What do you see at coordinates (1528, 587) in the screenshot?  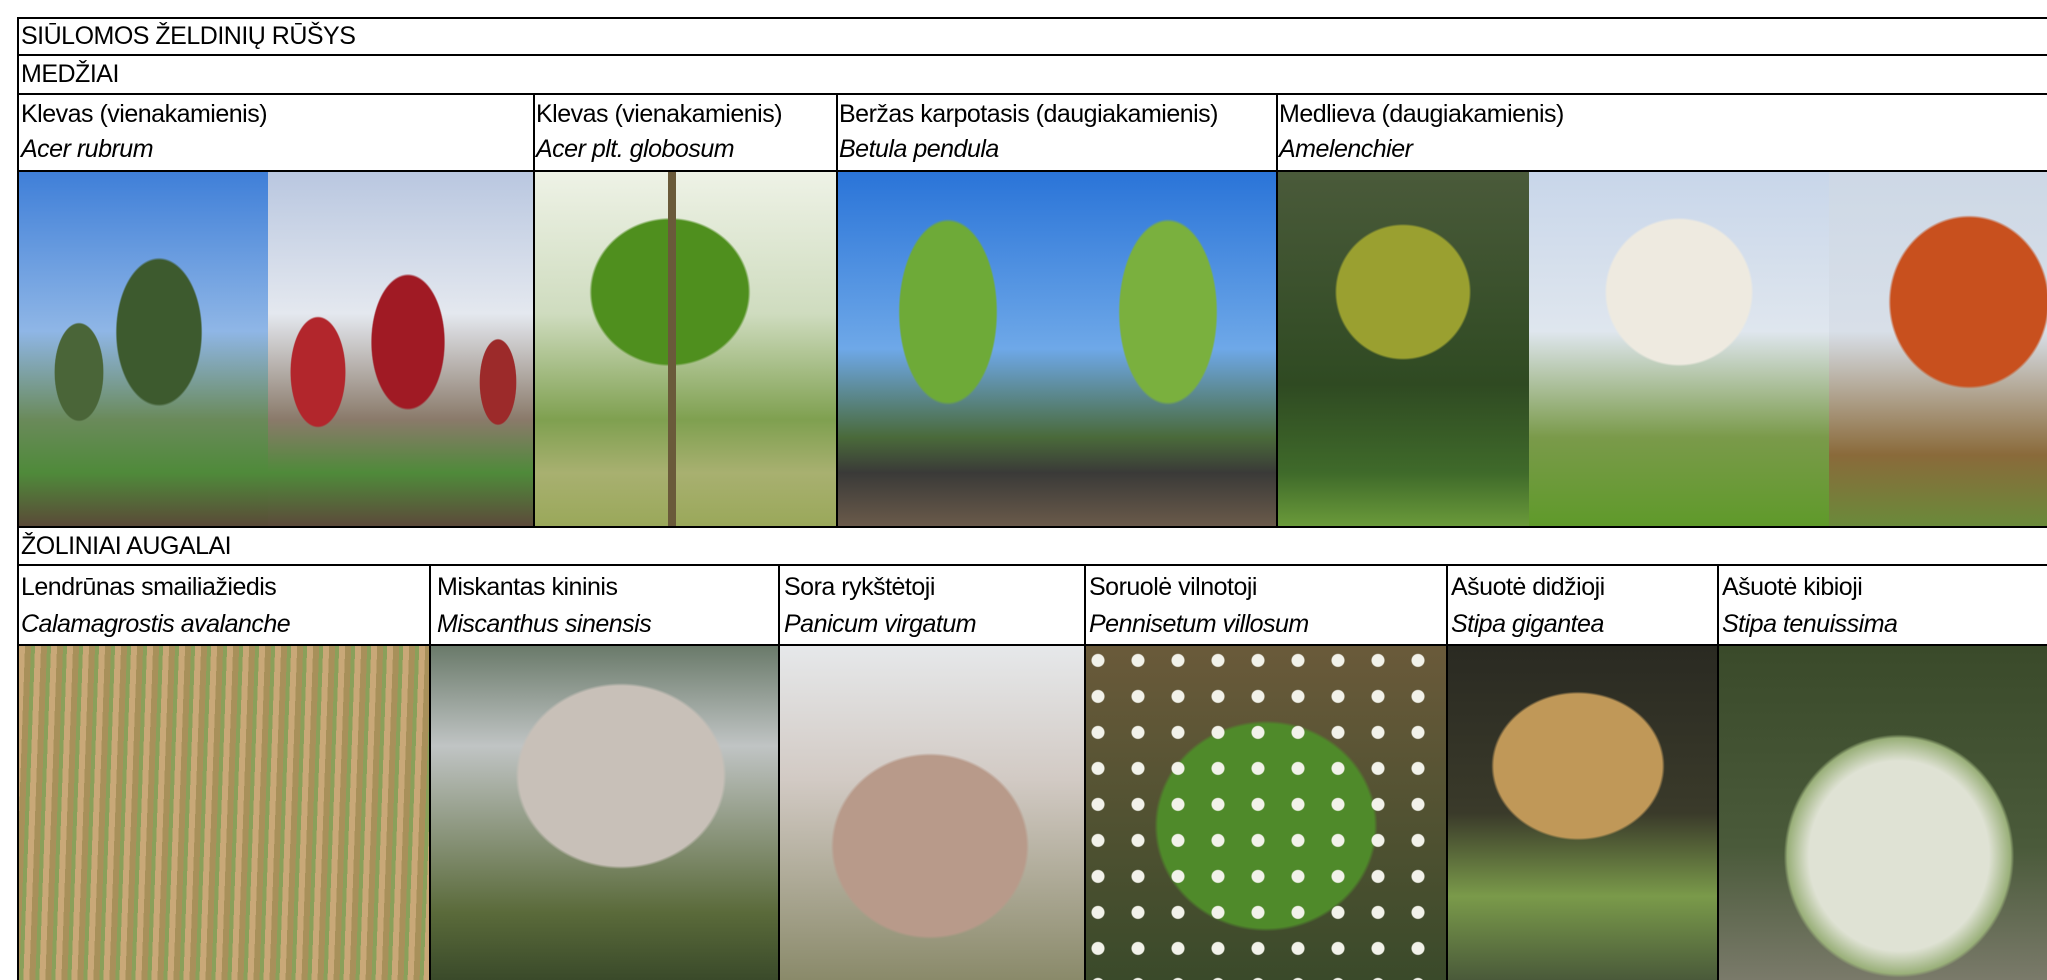 I see `common-name: Ašuotė didžioji` at bounding box center [1528, 587].